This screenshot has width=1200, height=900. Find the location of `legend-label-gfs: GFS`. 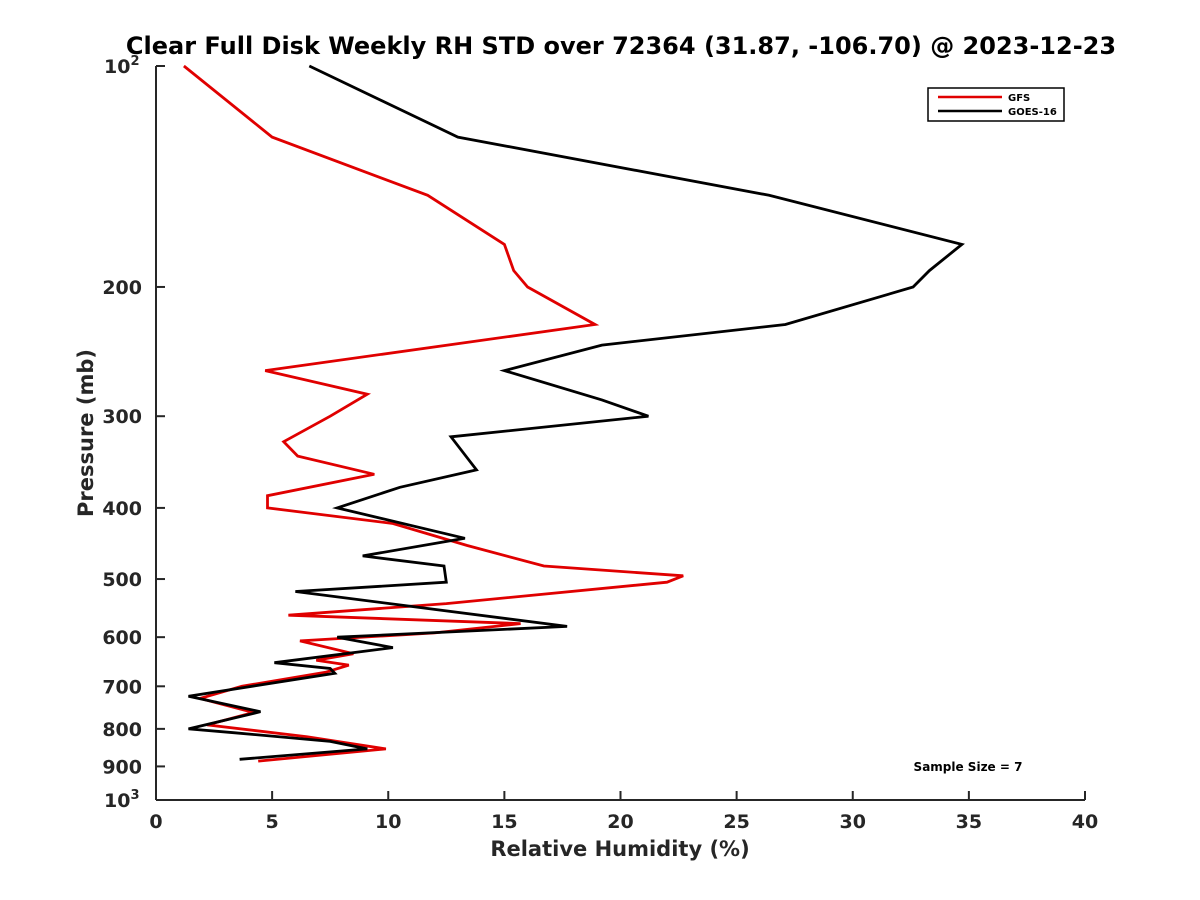

legend-label-gfs: GFS is located at coordinates (1019, 98).